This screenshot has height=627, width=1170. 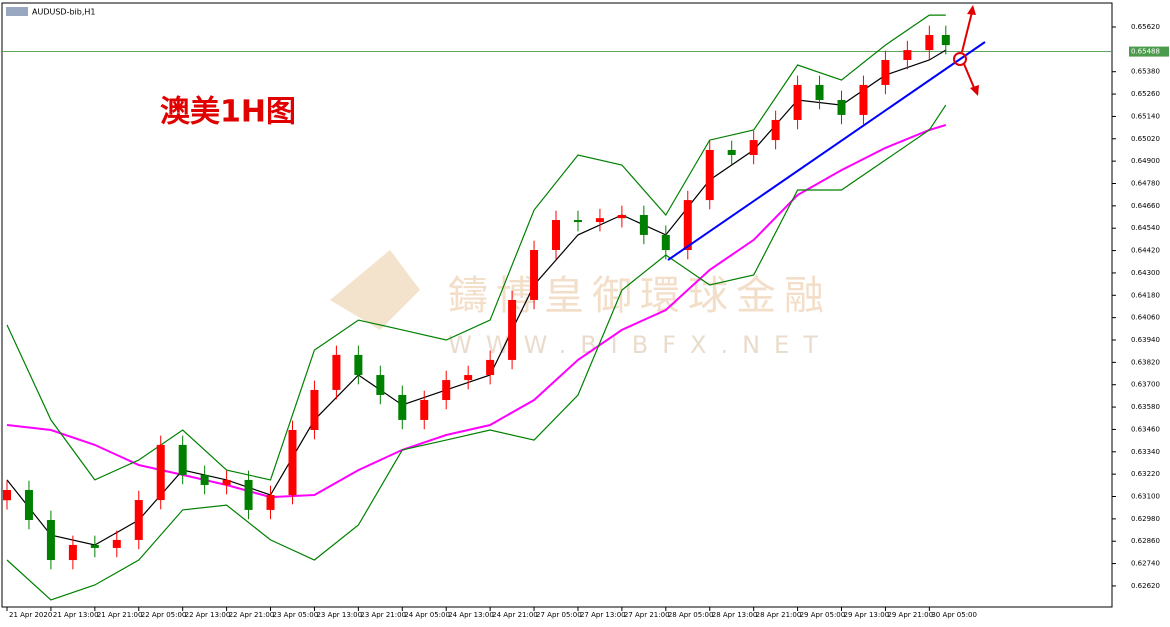 What do you see at coordinates (383, 615) in the screenshot?
I see `x-tick-label: 23 Apr 21:00` at bounding box center [383, 615].